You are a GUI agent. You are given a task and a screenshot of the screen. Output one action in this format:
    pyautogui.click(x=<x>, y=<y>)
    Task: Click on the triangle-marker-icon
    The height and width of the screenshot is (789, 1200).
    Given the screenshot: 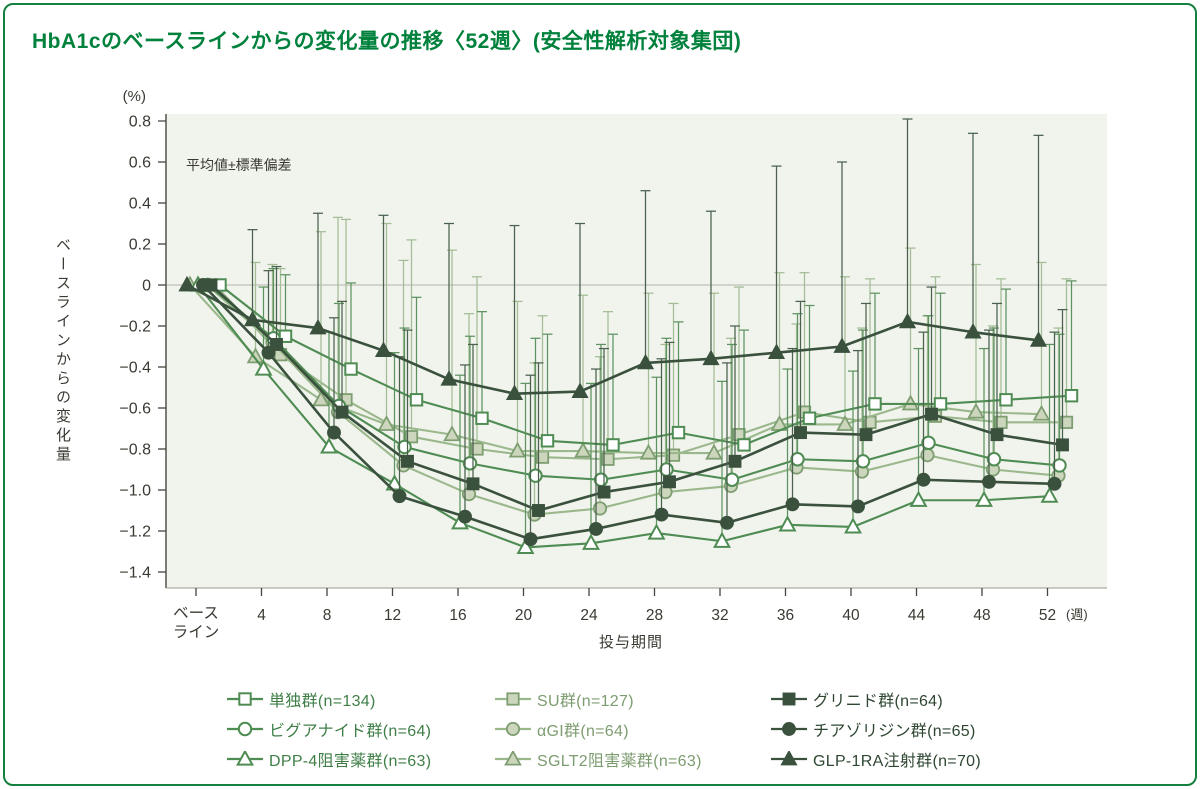 What is the action you would take?
    pyautogui.click(x=245, y=758)
    